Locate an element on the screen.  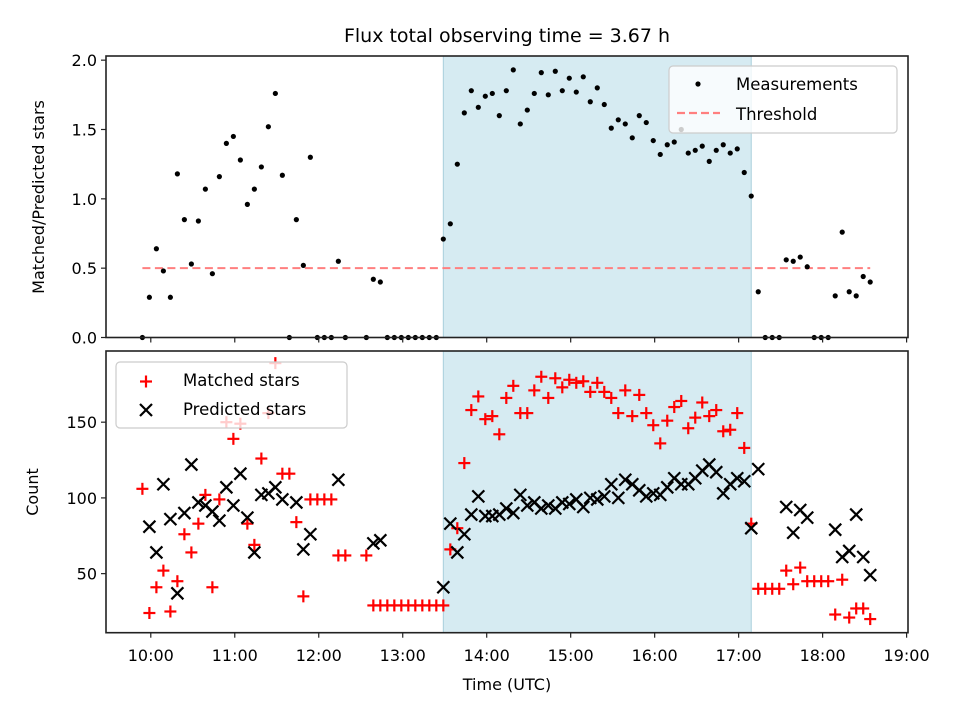
x-tick-label: 12:00 is located at coordinates (319, 655).